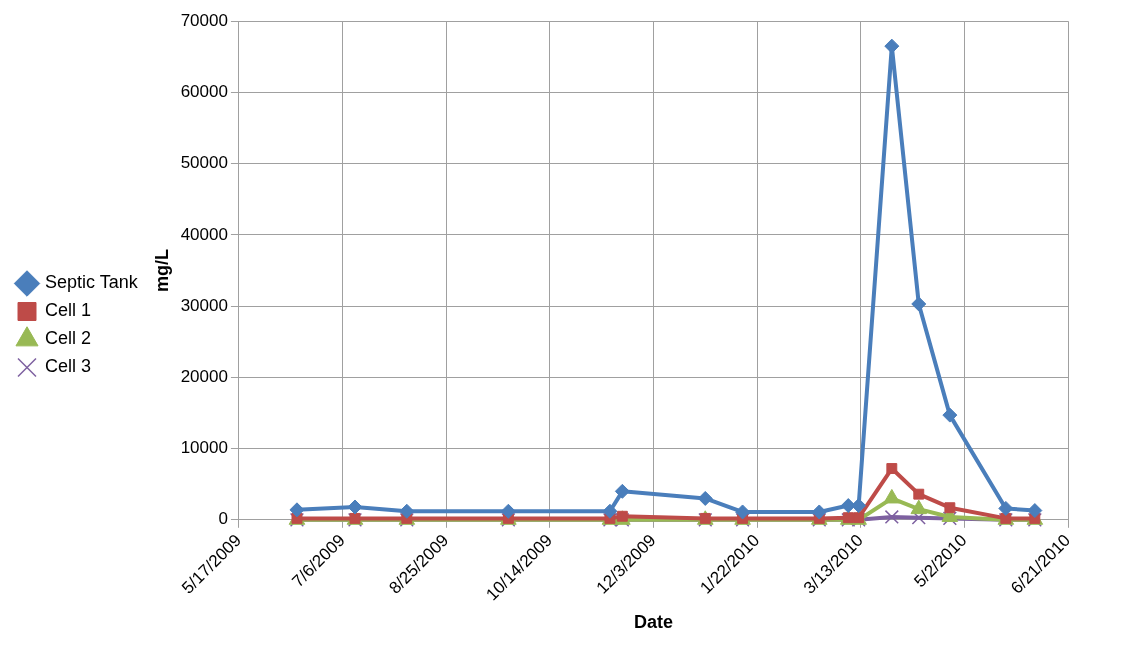 The image size is (1126, 653). Describe the element at coordinates (204, 163) in the screenshot. I see `y-tick-label: 50000` at that location.